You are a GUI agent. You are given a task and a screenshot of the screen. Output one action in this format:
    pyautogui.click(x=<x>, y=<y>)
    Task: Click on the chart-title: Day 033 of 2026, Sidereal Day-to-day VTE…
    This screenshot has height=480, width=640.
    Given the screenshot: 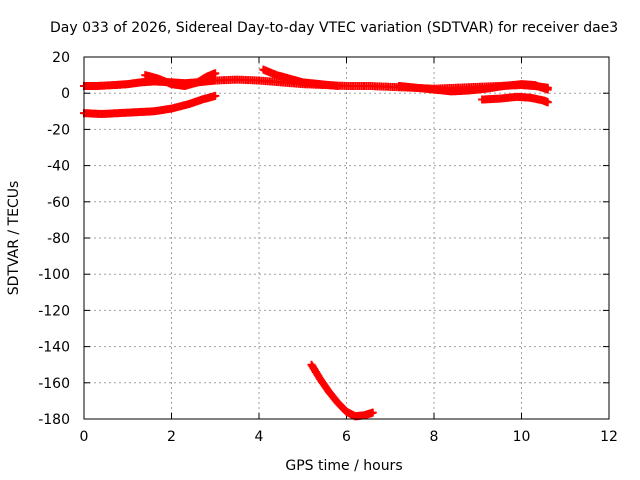 What is the action you would take?
    pyautogui.click(x=334, y=28)
    